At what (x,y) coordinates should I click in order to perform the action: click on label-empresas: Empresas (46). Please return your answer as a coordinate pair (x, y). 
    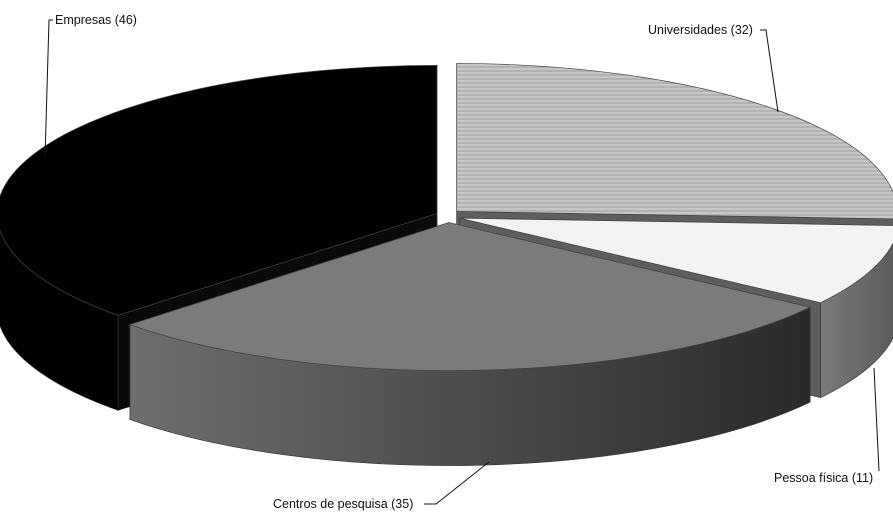
    Looking at the image, I should click on (96, 20).